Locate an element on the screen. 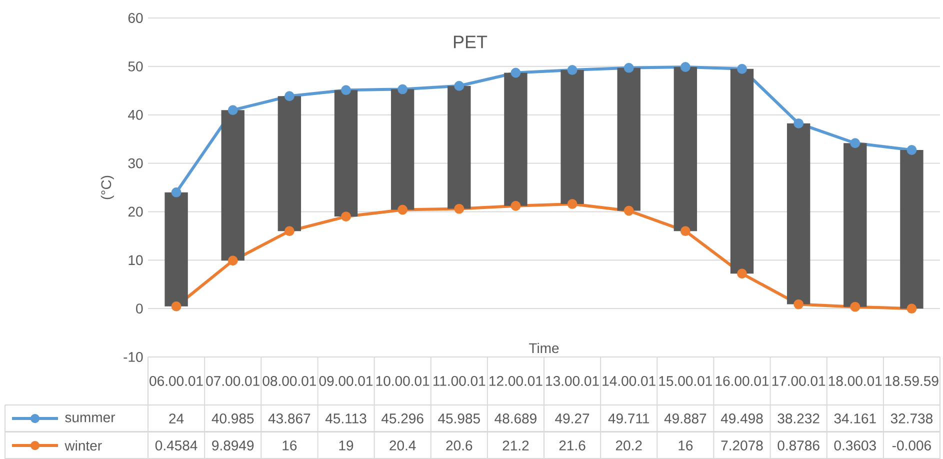 This screenshot has height=459, width=943. data-label: 34.161 is located at coordinates (855, 419).